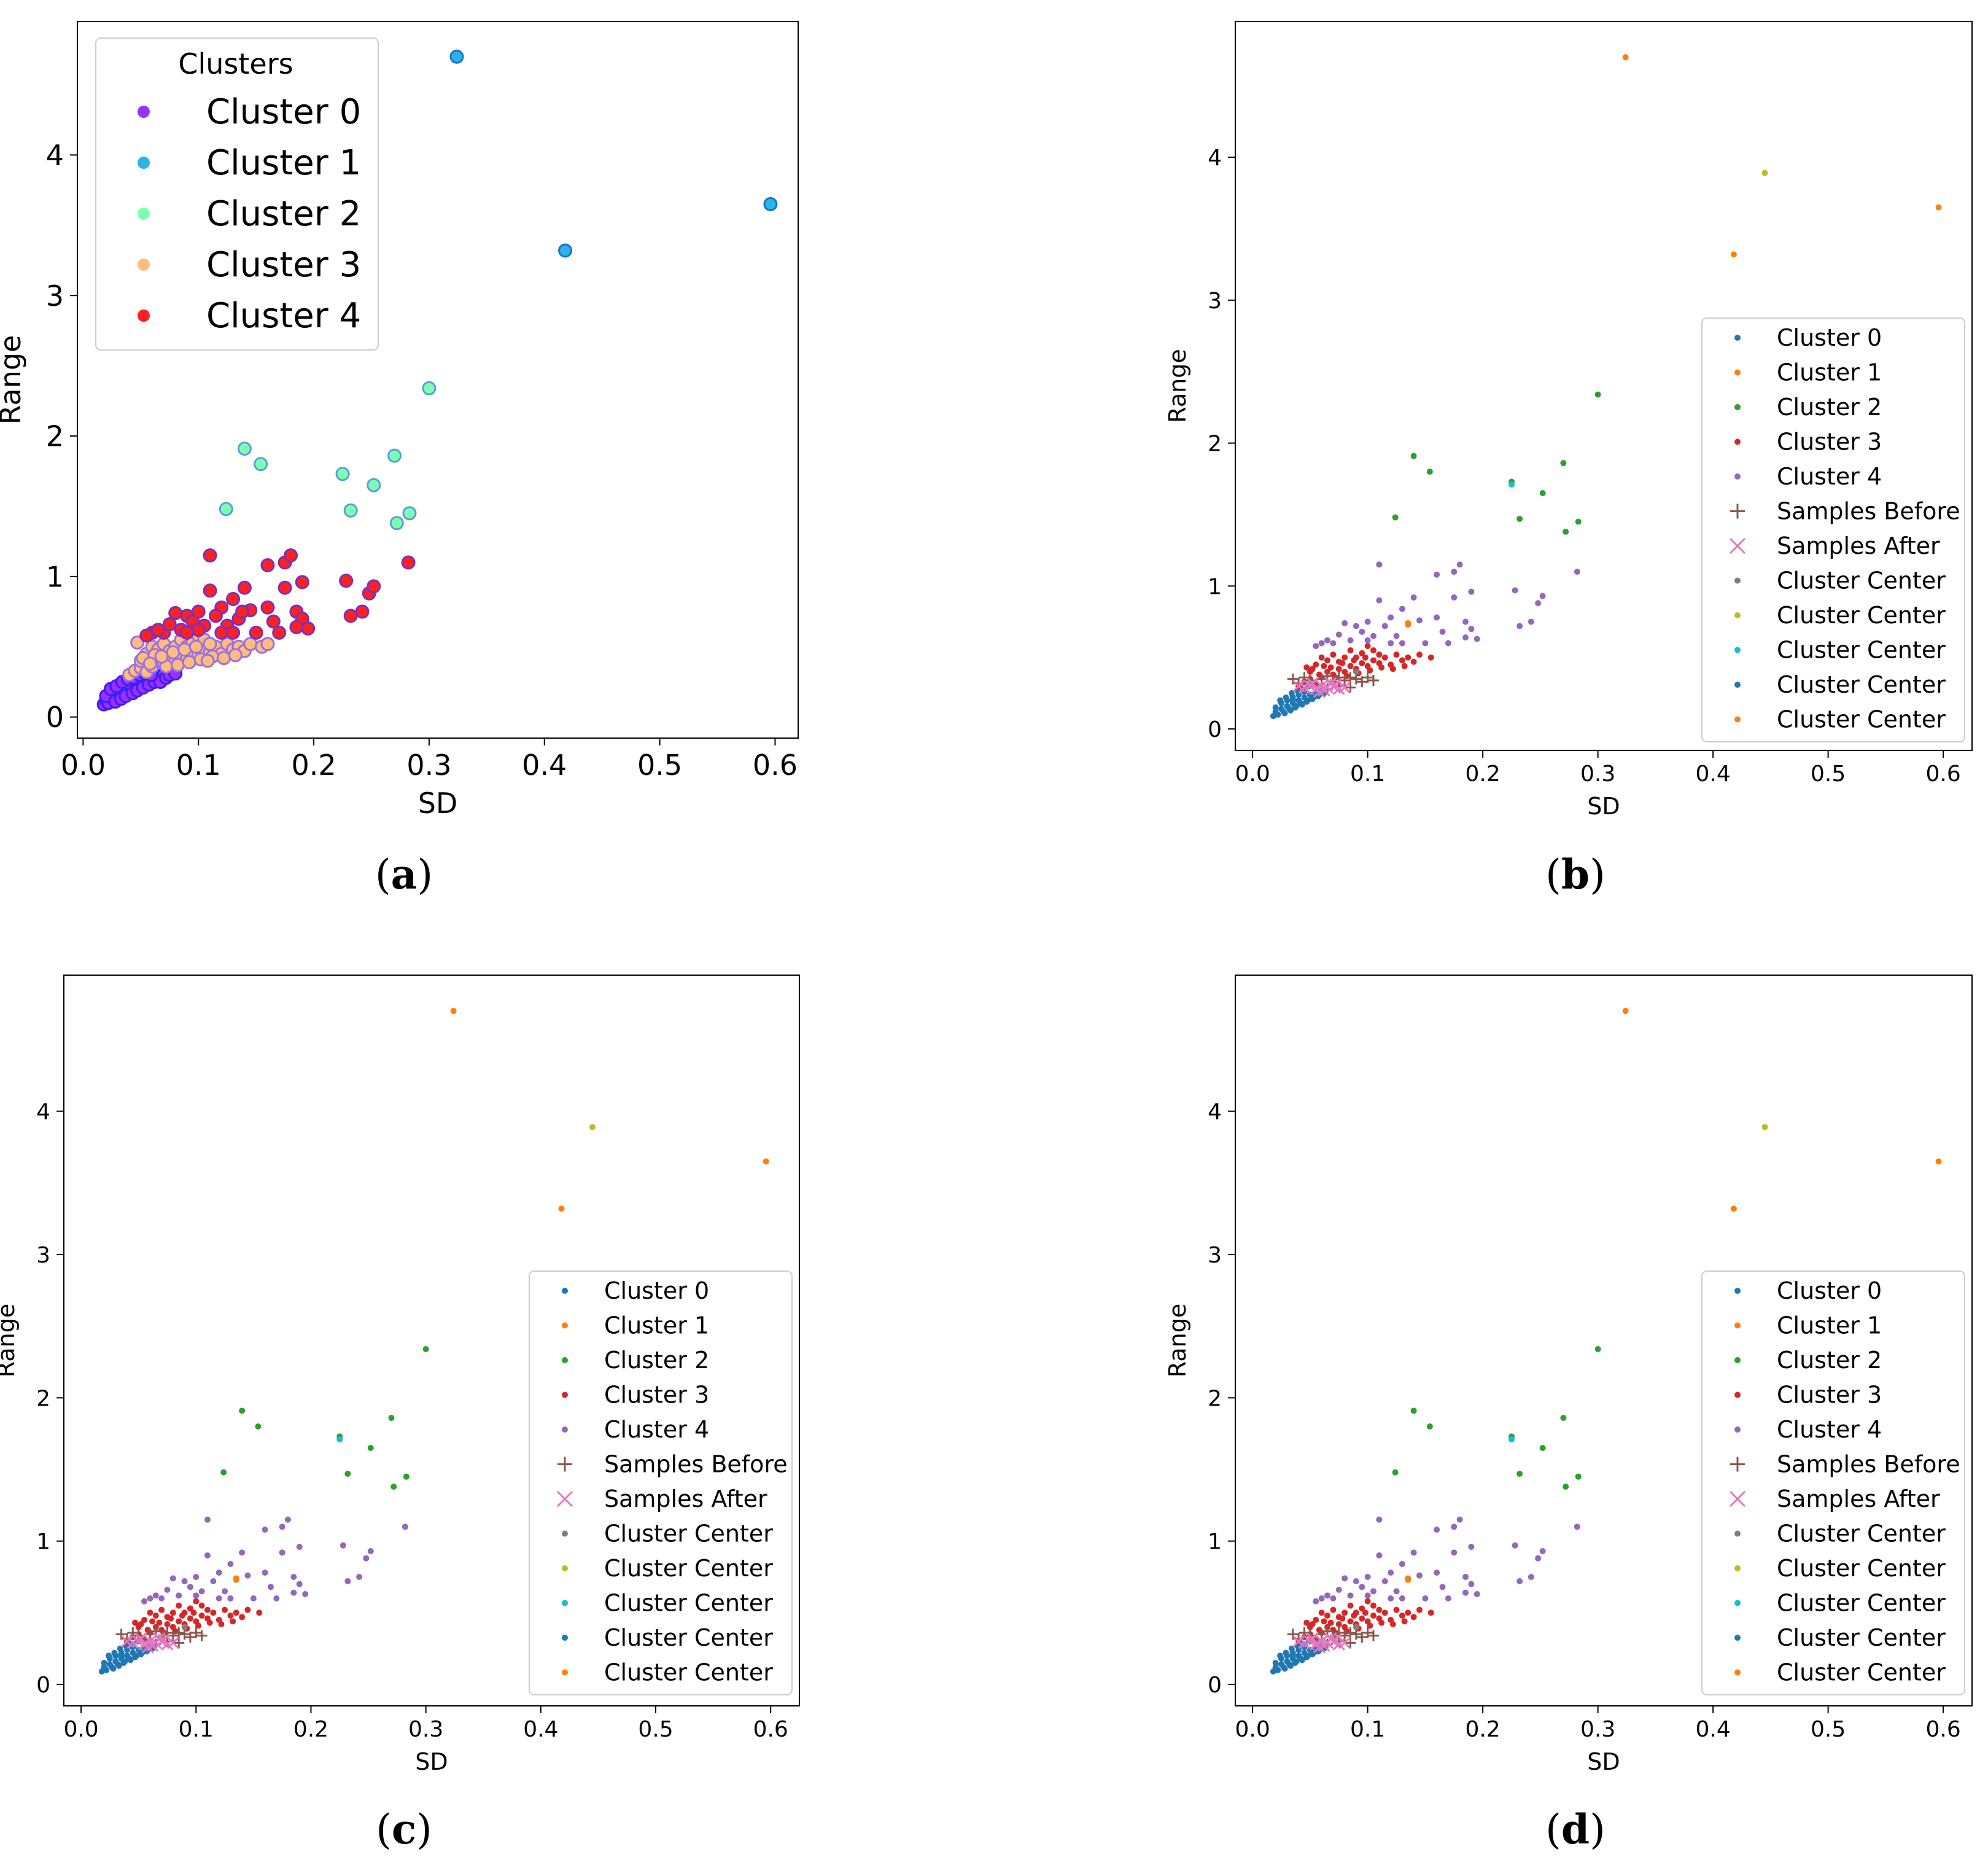 Image resolution: width=1988 pixels, height=1860 pixels. I want to click on caption-d: (d), so click(1575, 1829).